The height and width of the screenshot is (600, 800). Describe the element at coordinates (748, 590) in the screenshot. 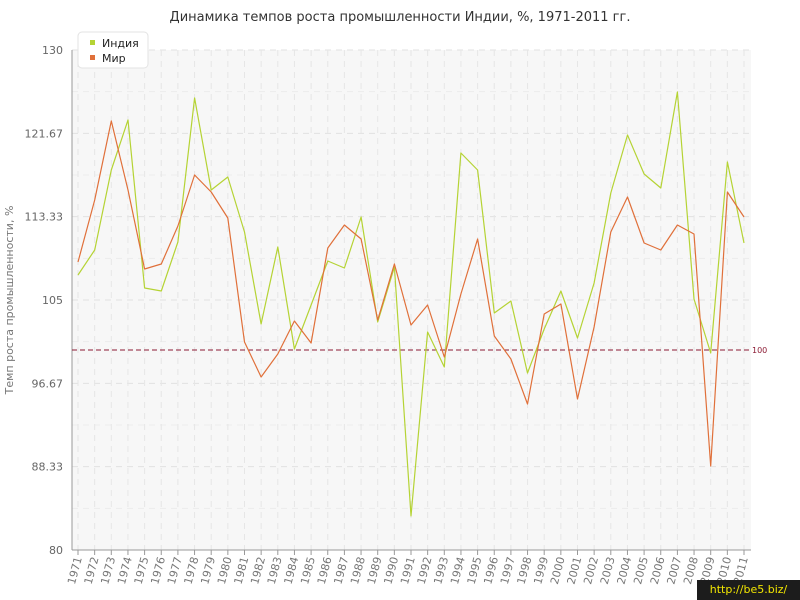

I see `watermark: http://be5.biz/` at that location.